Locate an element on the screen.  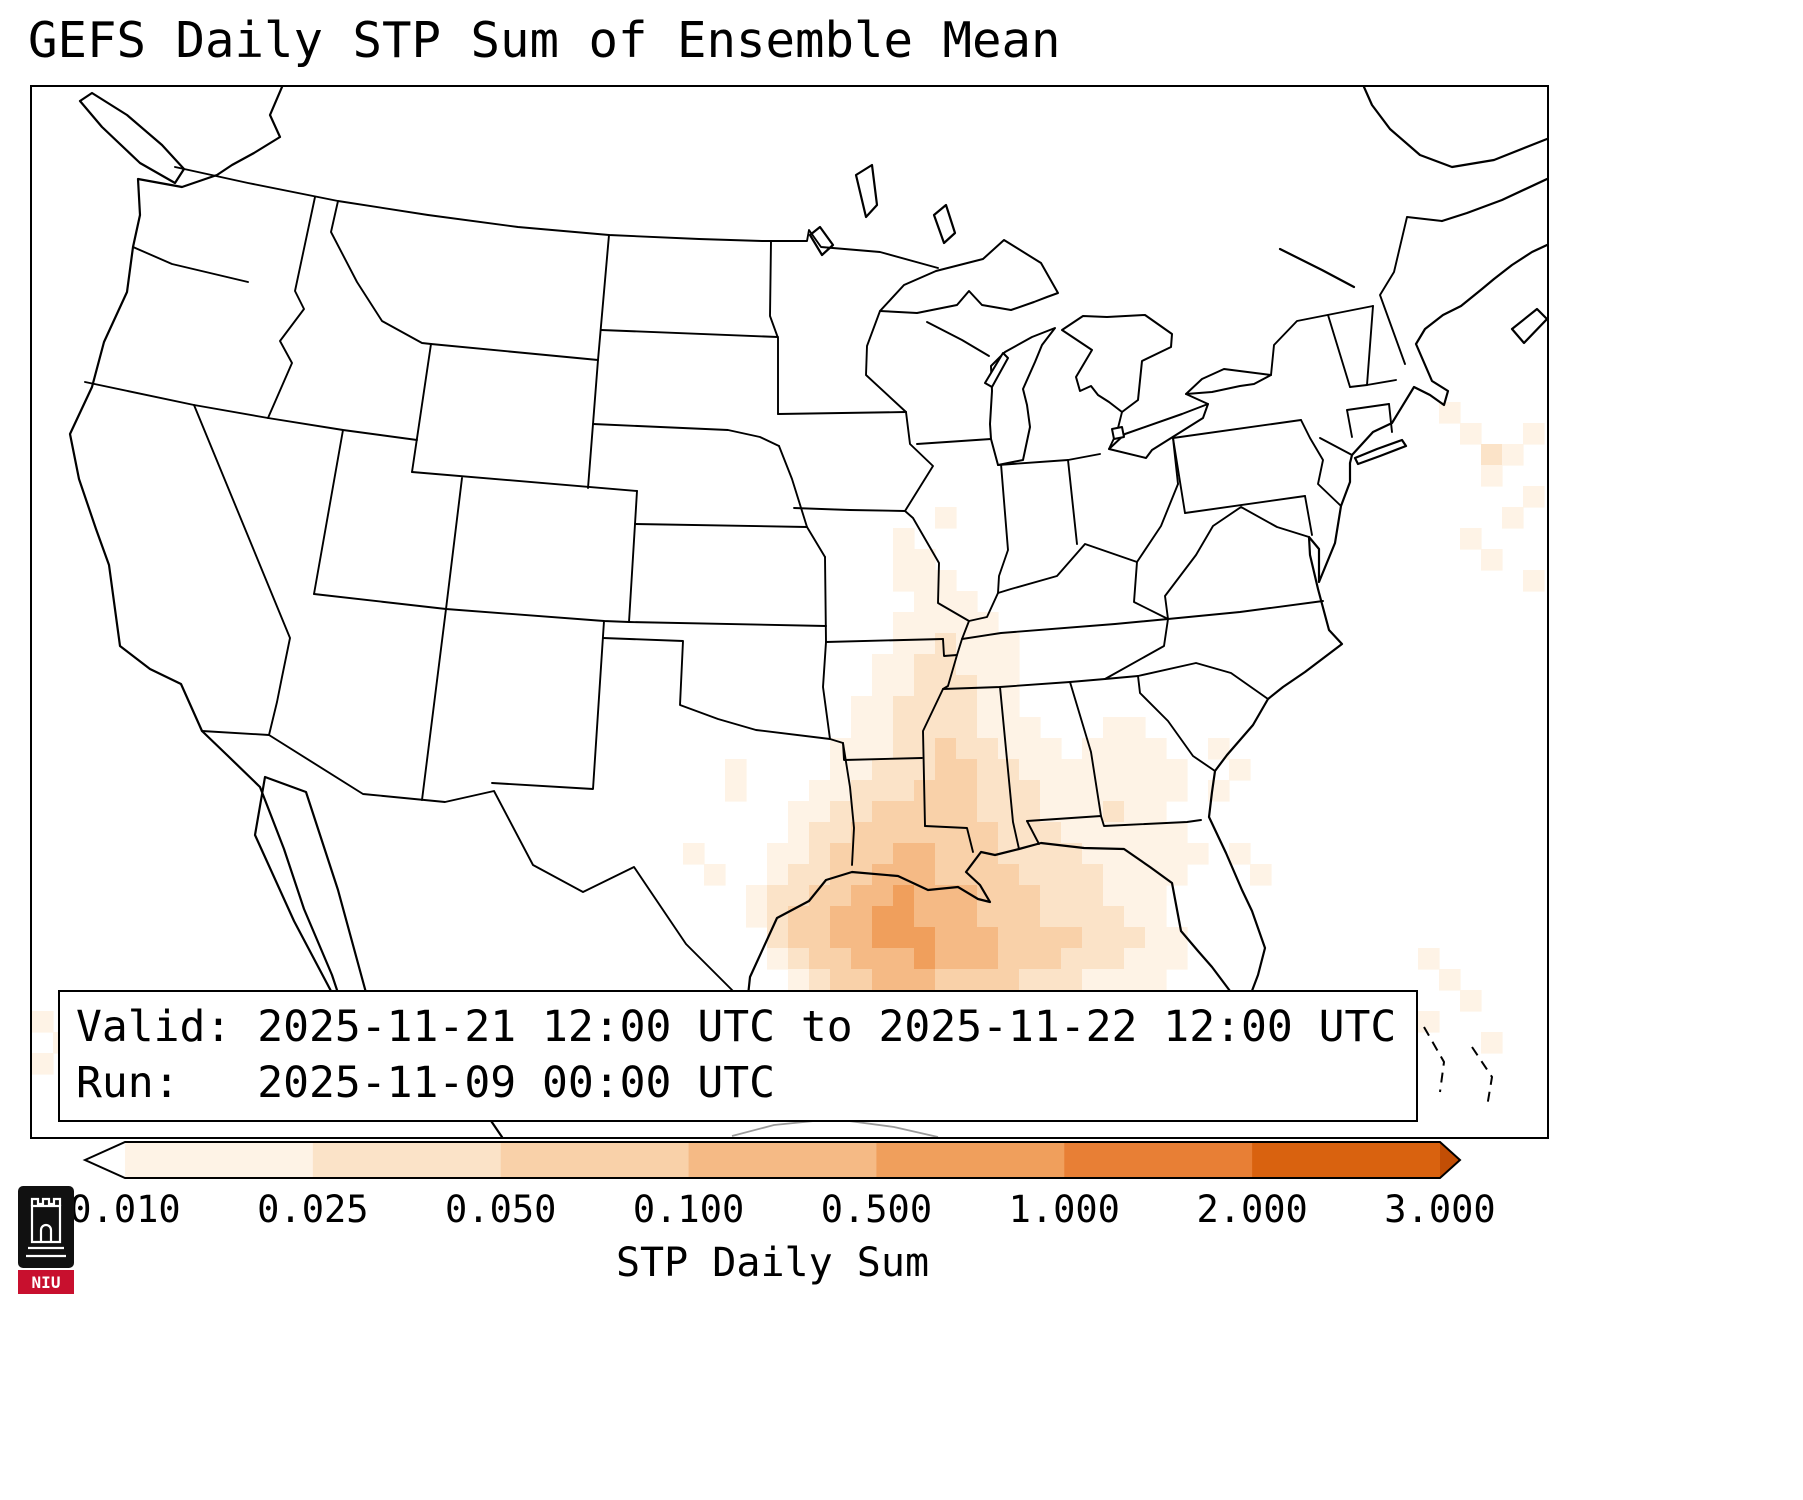
colorbar-tick-label: 1.000 is located at coordinates (1064, 1209).